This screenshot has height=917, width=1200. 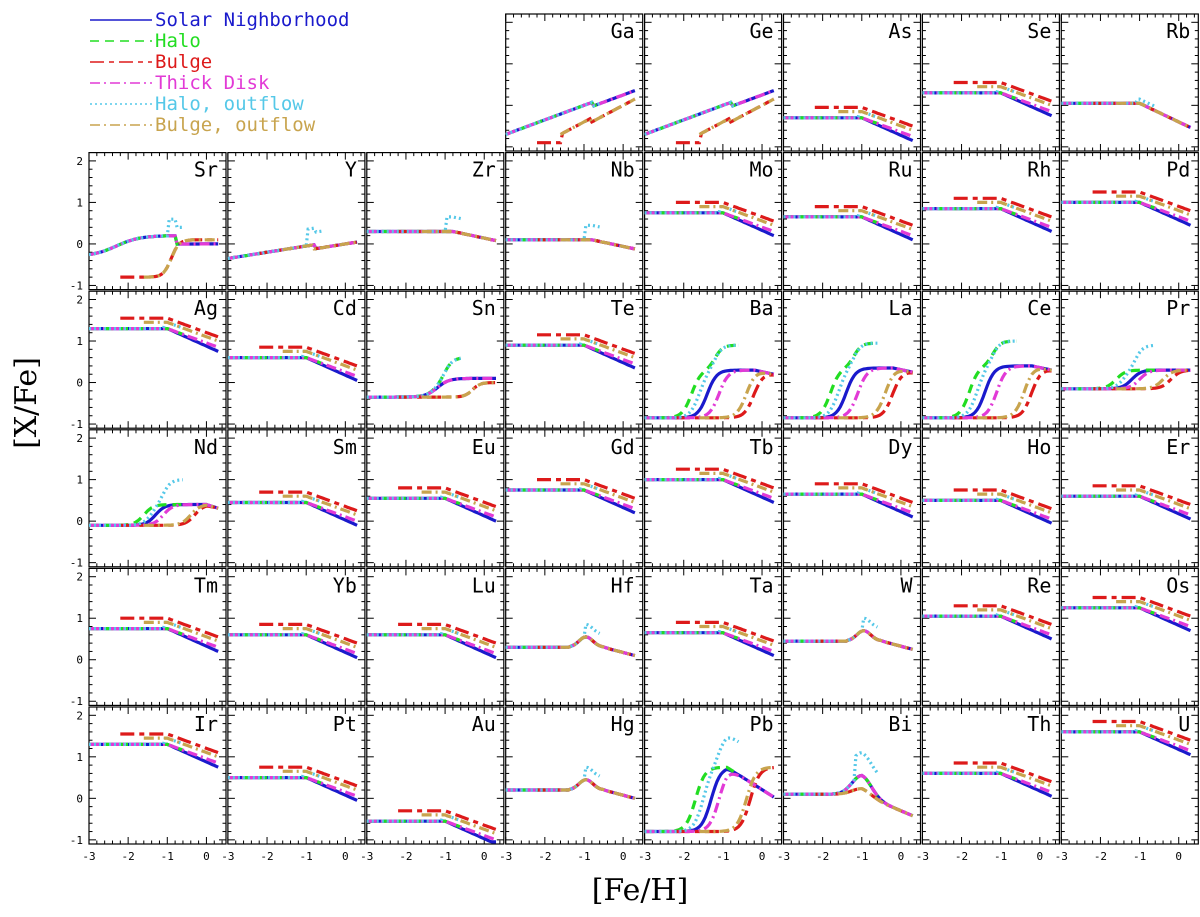 I want to click on panel-label: Tb, so click(x=762, y=447).